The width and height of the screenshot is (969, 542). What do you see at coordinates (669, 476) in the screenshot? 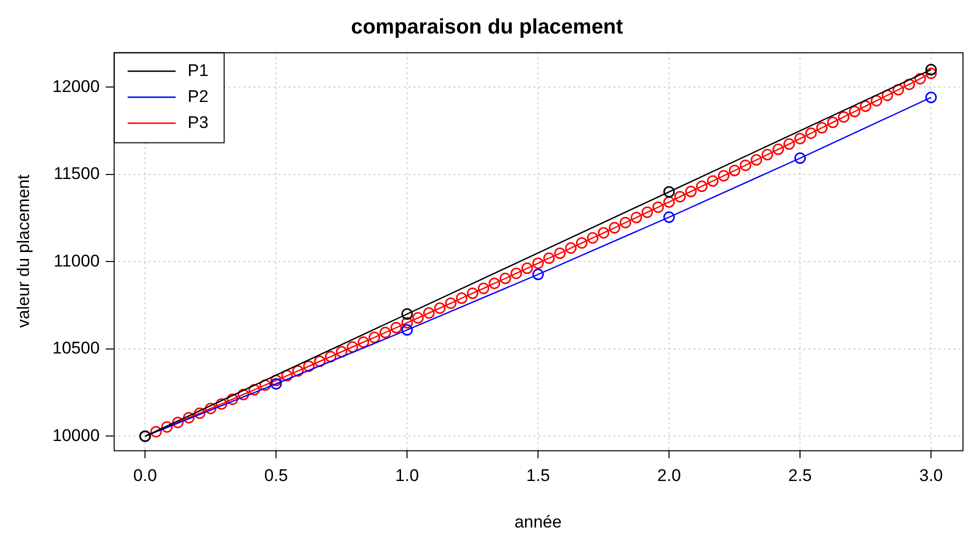
I see `x-tick-label: 2.0` at bounding box center [669, 476].